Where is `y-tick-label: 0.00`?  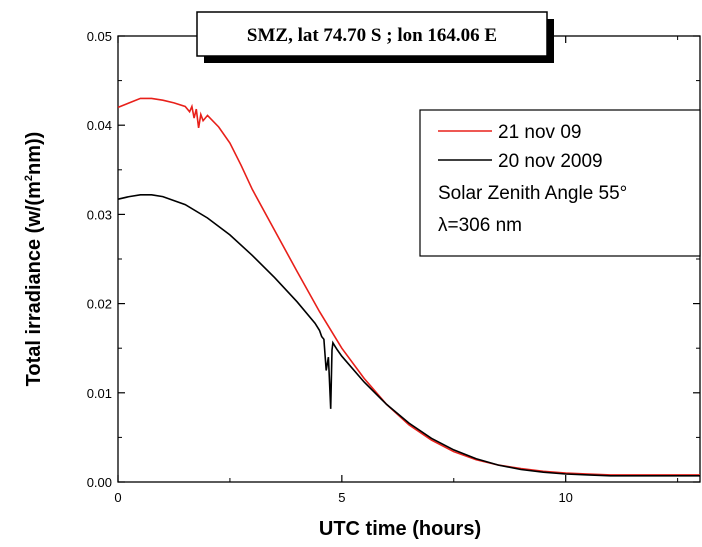
y-tick-label: 0.00 is located at coordinates (99, 482).